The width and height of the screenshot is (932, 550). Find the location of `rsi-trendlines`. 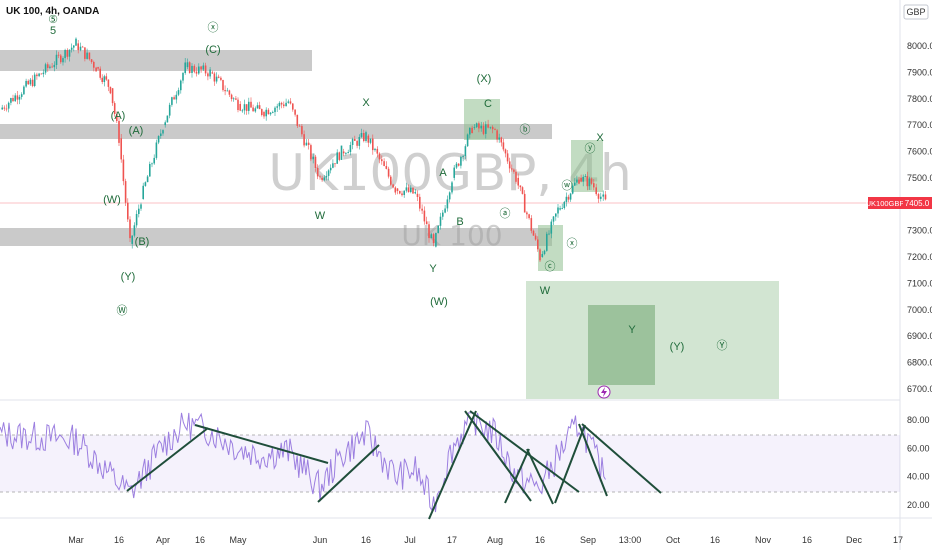

rsi-trendlines is located at coordinates (394, 465).